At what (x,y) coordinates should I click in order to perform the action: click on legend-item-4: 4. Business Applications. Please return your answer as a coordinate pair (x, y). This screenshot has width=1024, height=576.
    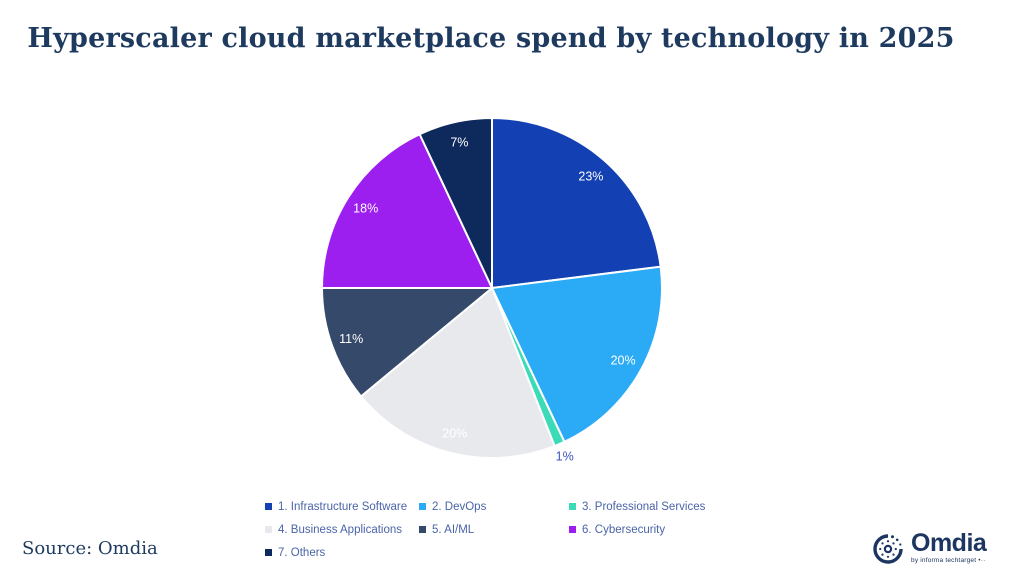
    Looking at the image, I should click on (342, 529).